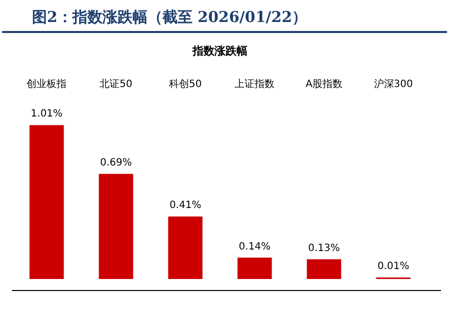  What do you see at coordinates (116, 84) in the screenshot?
I see `x-tick-label: 北证50` at bounding box center [116, 84].